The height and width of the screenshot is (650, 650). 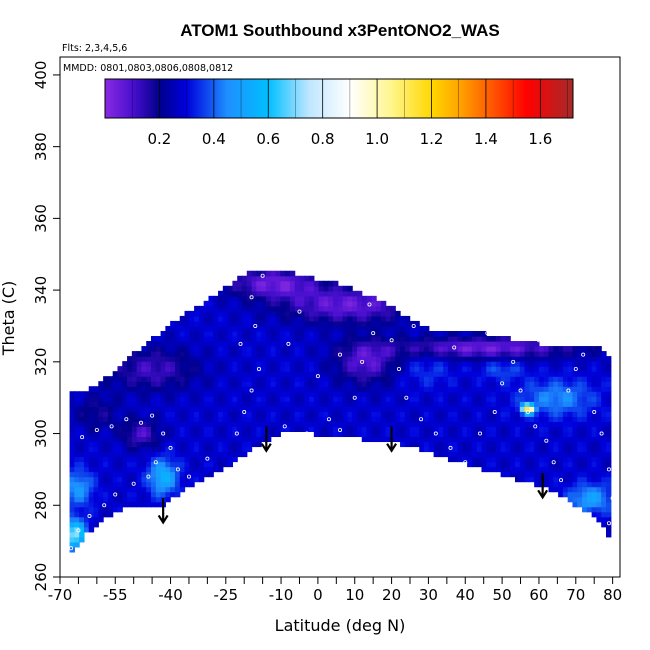 I want to click on arrow-marker, so click(x=163, y=511).